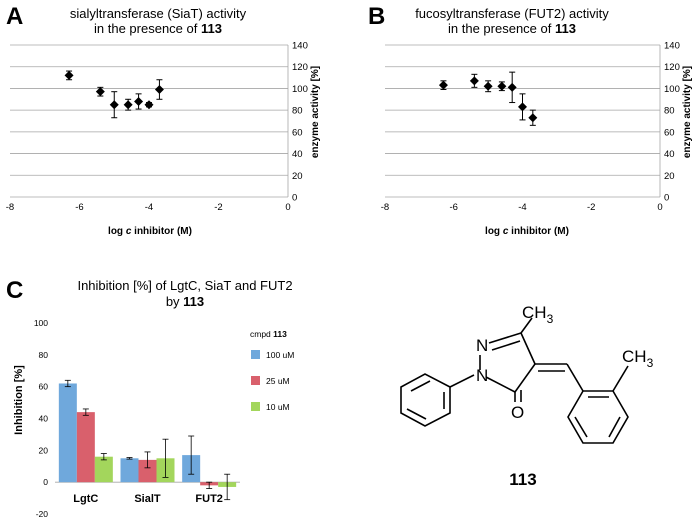 Image resolution: width=698 pixels, height=519 pixels. What do you see at coordinates (42, 514) in the screenshot?
I see `panel-c-y-tick-label: -20` at bounding box center [42, 514].